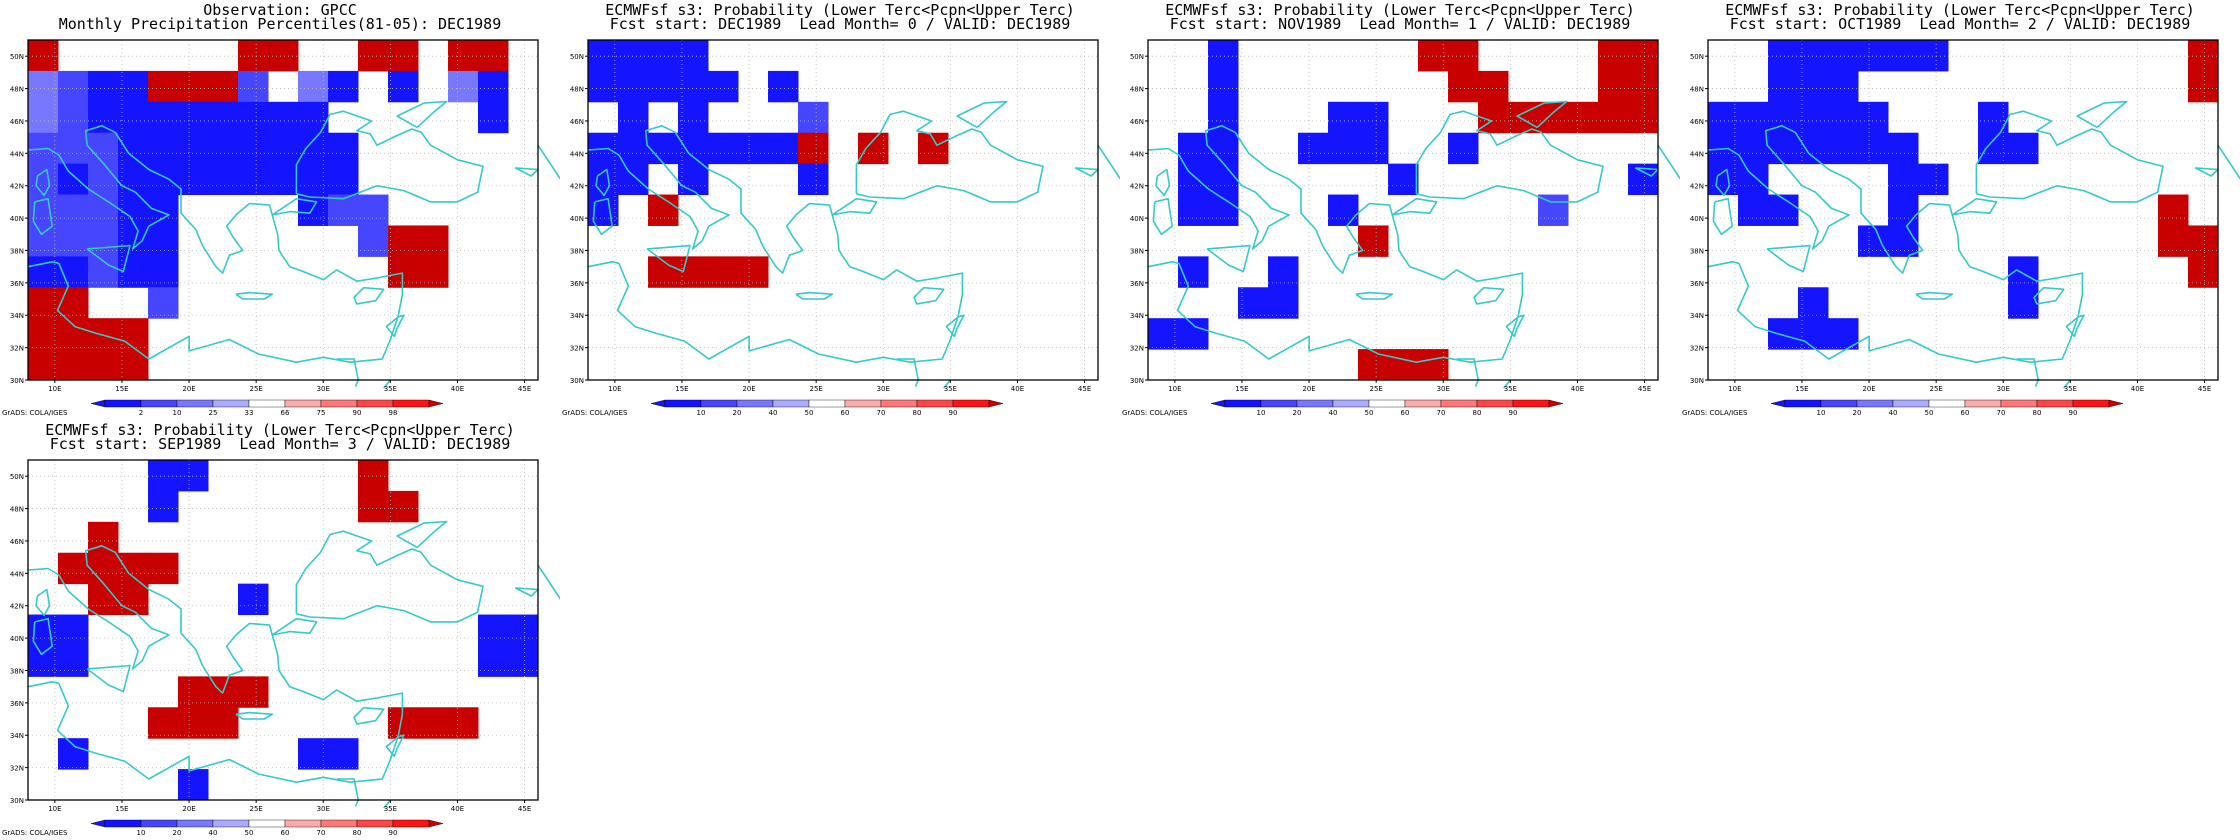  I want to click on colorbar-label: 50, so click(1929, 413).